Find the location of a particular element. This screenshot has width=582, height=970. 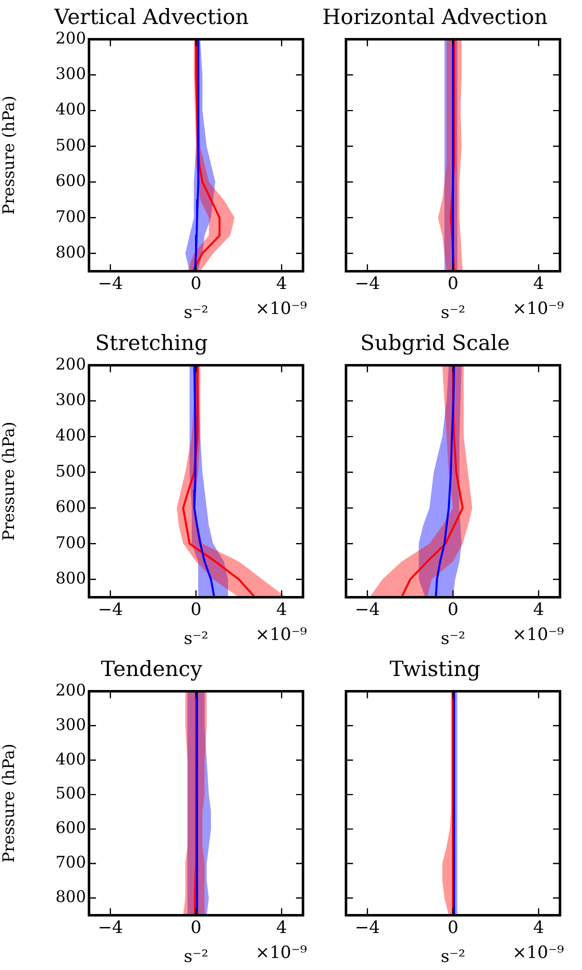

chart-title: Twisting is located at coordinates (435, 669).